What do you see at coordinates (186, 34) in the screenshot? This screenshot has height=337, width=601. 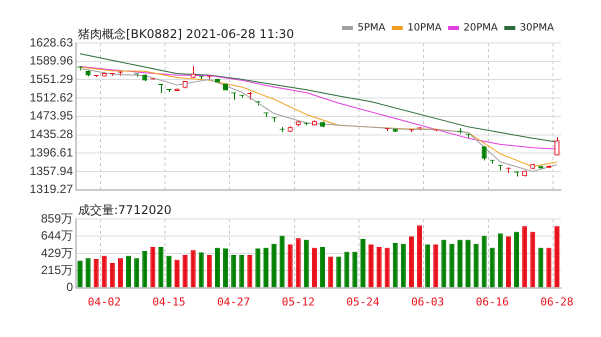 I see `chart-title: 猪肉概念[BK0882] 2021-06-28 11:30` at bounding box center [186, 34].